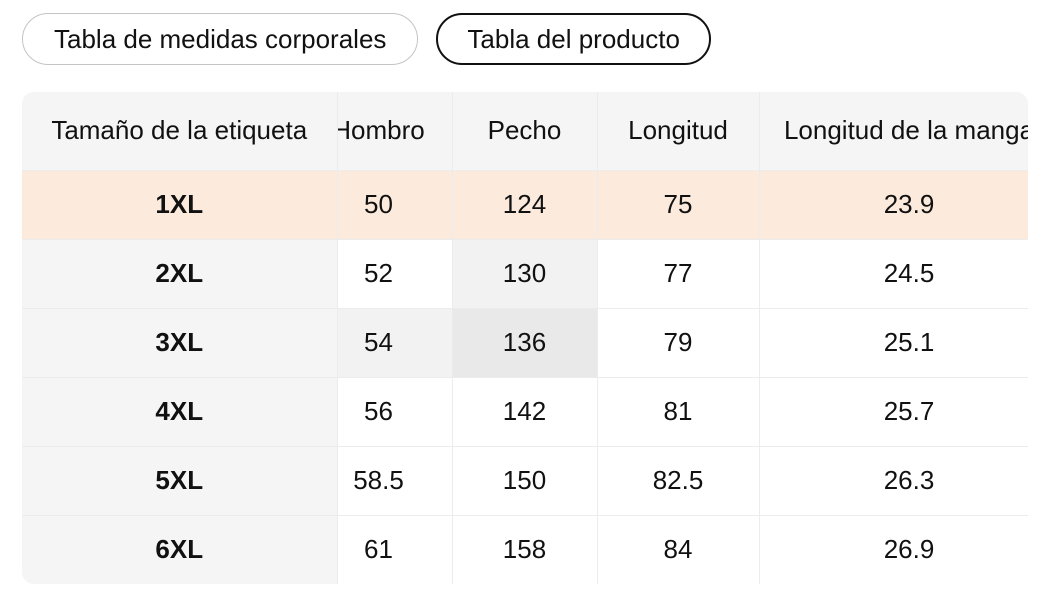 This screenshot has width=1044, height=600. What do you see at coordinates (395, 412) in the screenshot?
I see `table-cell-shoulder: 56` at bounding box center [395, 412].